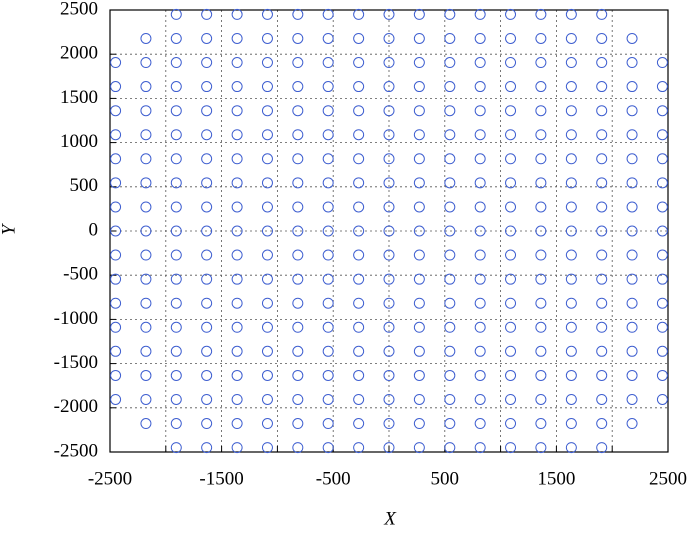  What do you see at coordinates (94, 229) in the screenshot?
I see `y-tick-label: 0` at bounding box center [94, 229].